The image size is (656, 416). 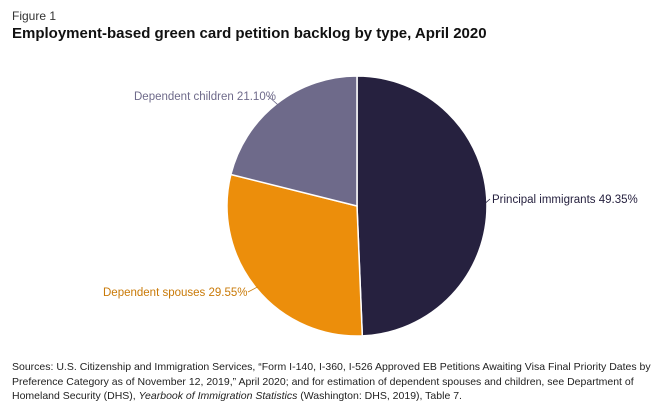 What do you see at coordinates (379, 396) in the screenshot?
I see `source-text-end: (Washington: DHS, 2019), Table 7.` at bounding box center [379, 396].